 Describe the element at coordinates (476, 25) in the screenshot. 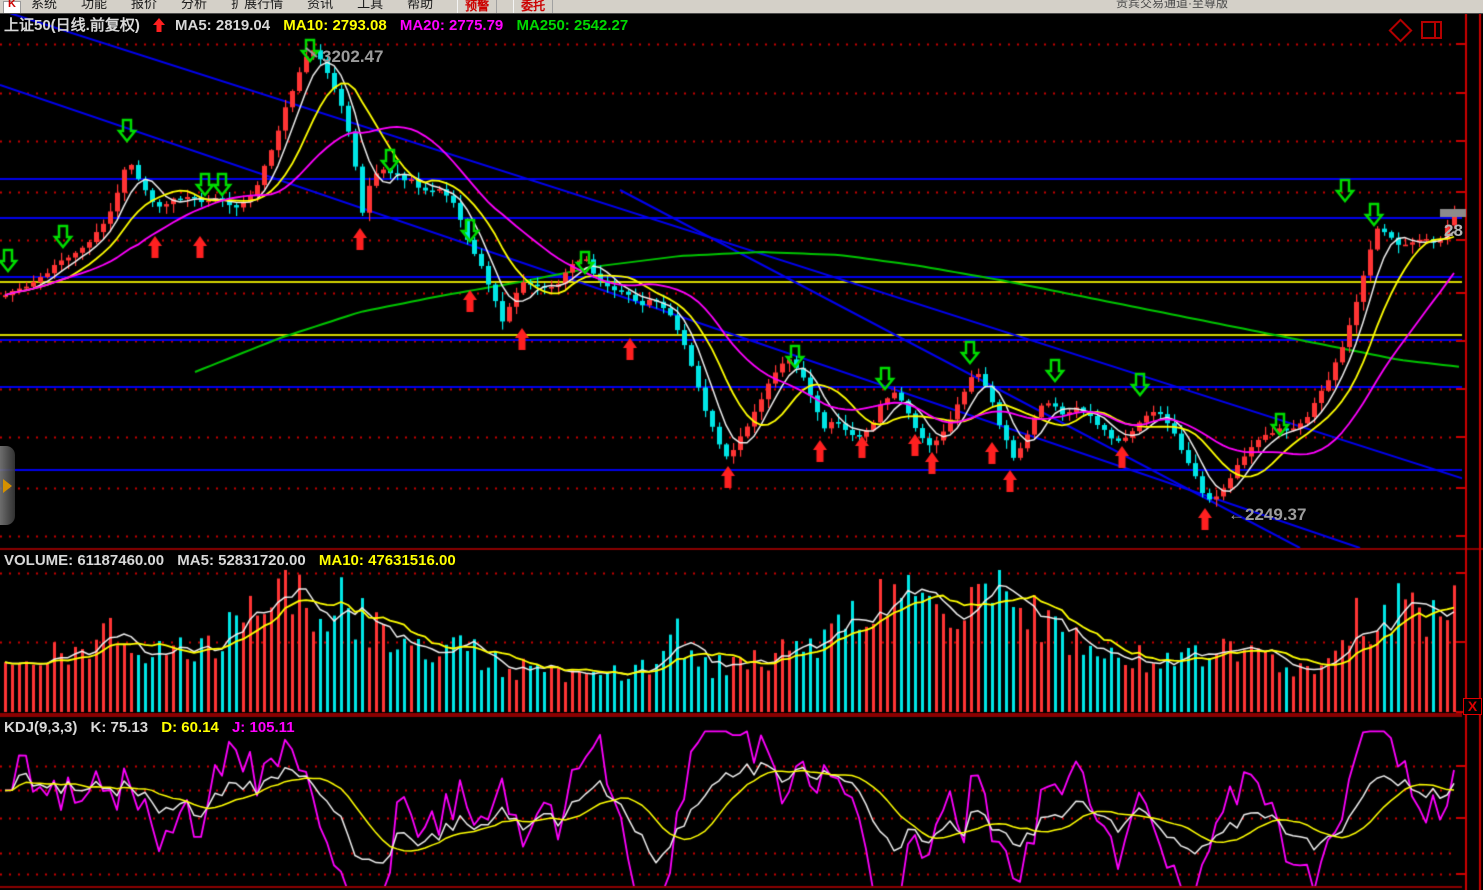

I see `ma20-value: 2775.79` at that location.